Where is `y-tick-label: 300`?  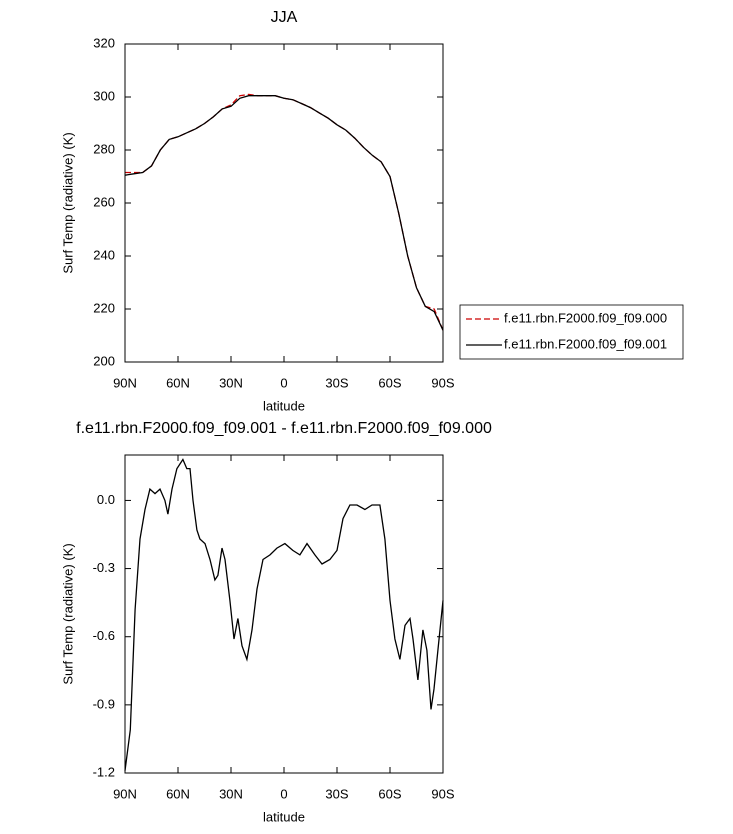 y-tick-label: 300 is located at coordinates (104, 95).